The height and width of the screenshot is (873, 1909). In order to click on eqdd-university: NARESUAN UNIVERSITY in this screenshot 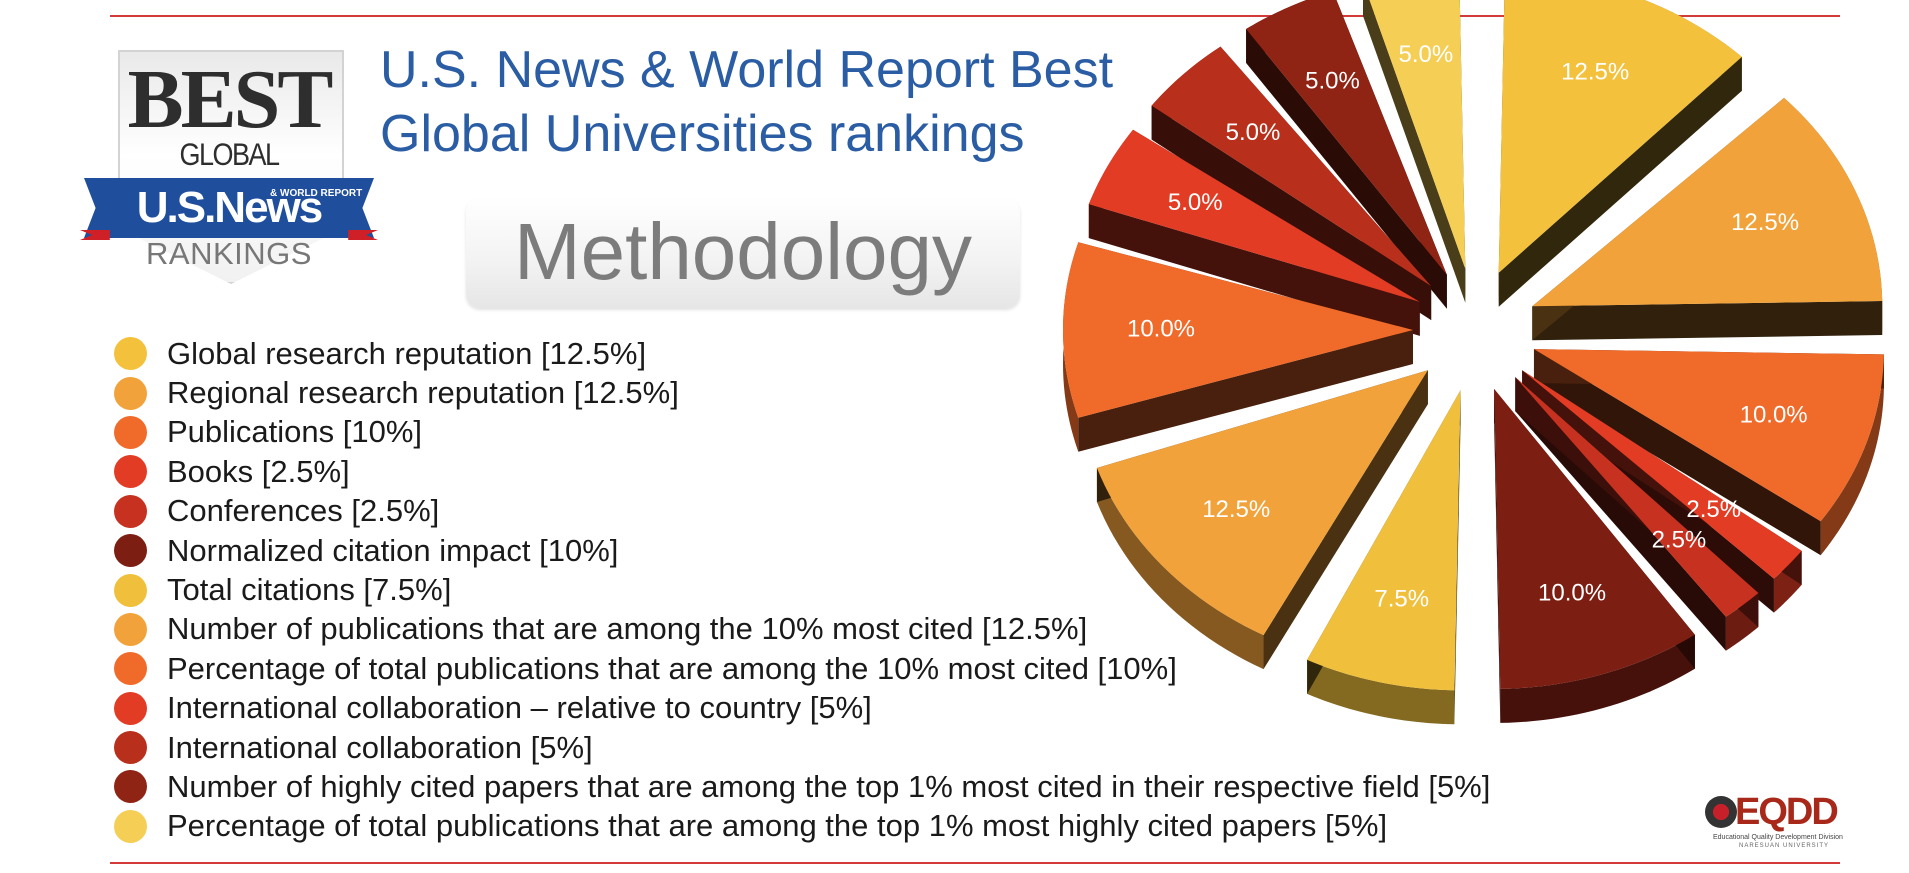, I will do `click(1784, 846)`.